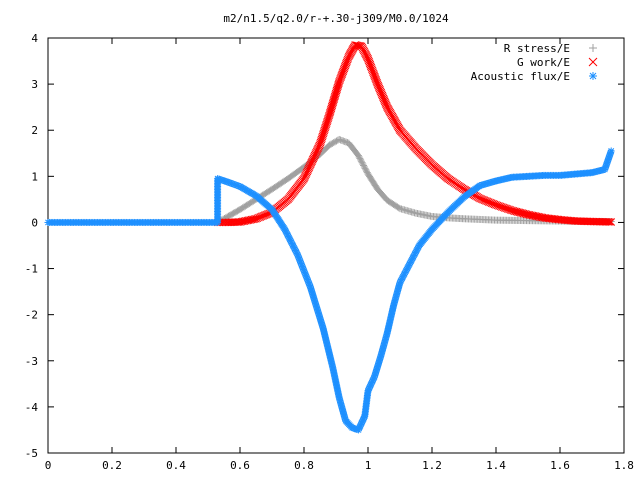 Image resolution: width=640 pixels, height=484 pixels. What do you see at coordinates (31, 269) in the screenshot?
I see `y-tick-label: -1` at bounding box center [31, 269].